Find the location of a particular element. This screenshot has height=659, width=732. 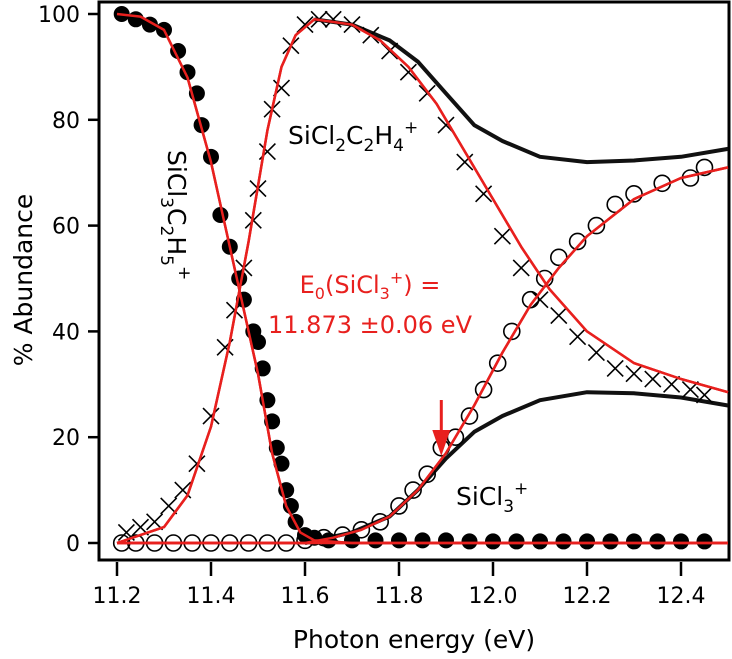

annotation-line1: E0(SiCl3+) = is located at coordinates (370, 285).